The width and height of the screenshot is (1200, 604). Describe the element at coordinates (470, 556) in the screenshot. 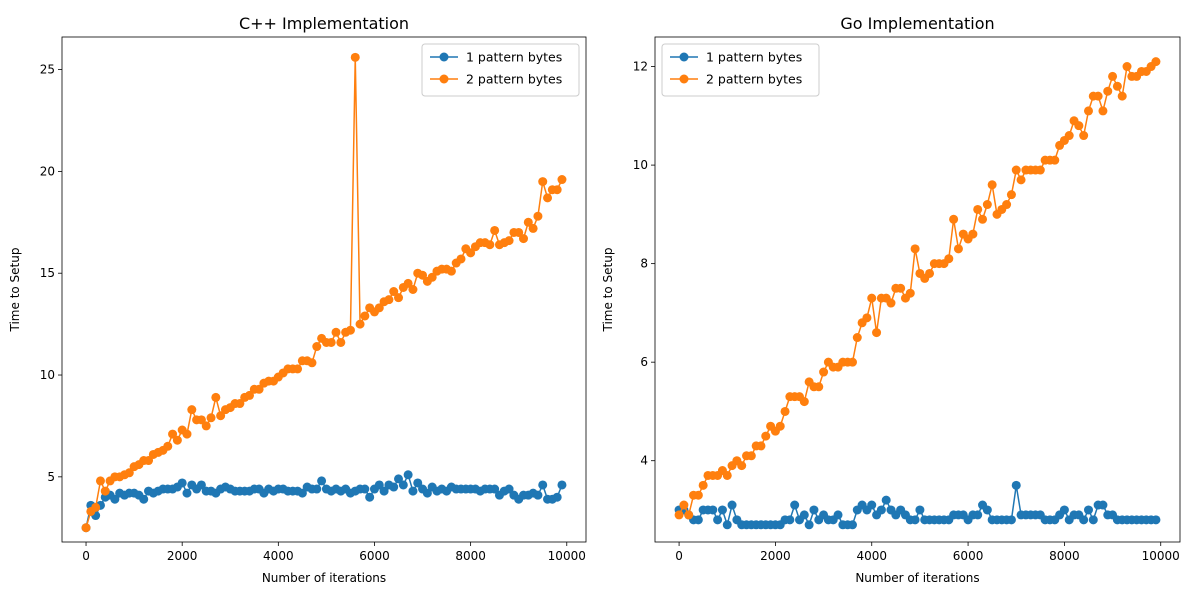

I see `x-tick-label: 8000` at that location.